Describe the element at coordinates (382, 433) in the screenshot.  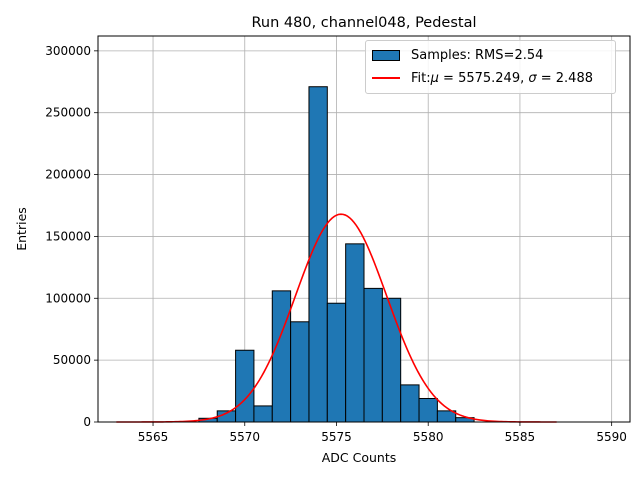
I see `x-ticks: 5565 5570 5575 5580 5585 5590` at that location.